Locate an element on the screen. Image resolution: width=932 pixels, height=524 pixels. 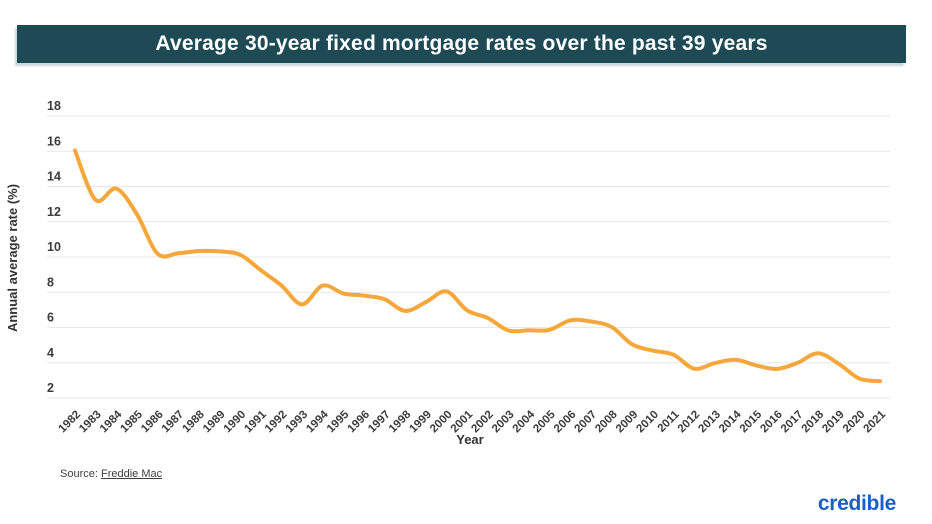
y-tick-14: 14 is located at coordinates (54, 177).